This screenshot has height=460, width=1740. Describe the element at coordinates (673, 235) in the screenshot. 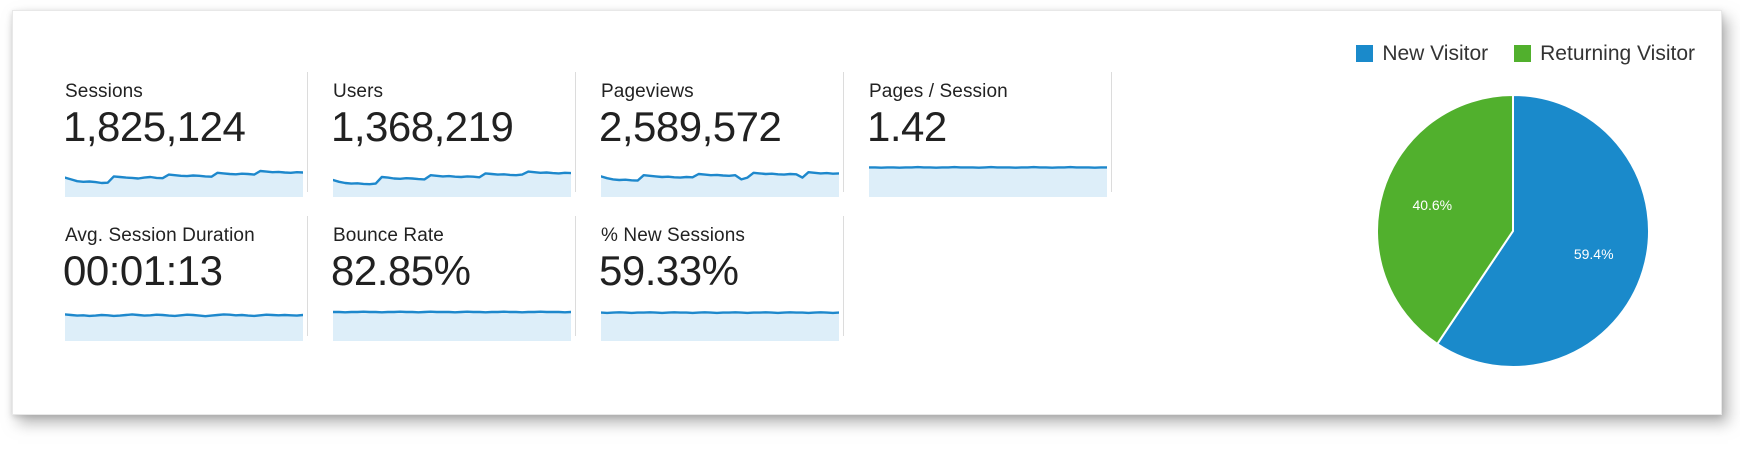

I see `metric-label: % New Sessions` at that location.